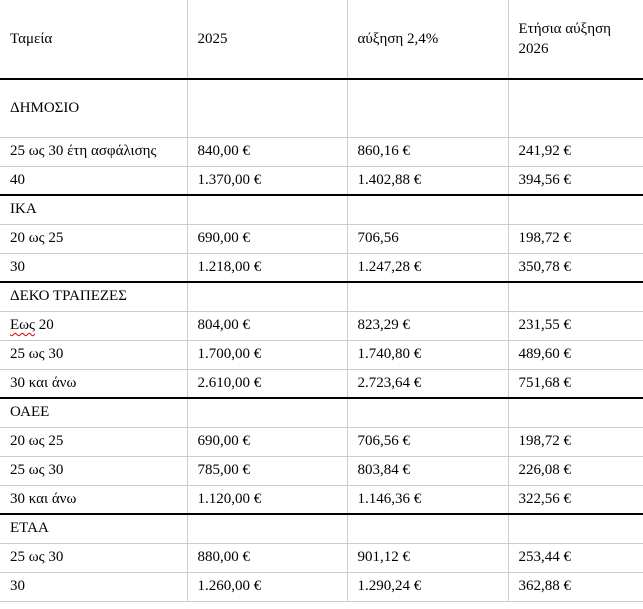 The height and width of the screenshot is (609, 643). Describe the element at coordinates (94, 413) in the screenshot. I see `section-title: ΟΑΕΕ` at that location.